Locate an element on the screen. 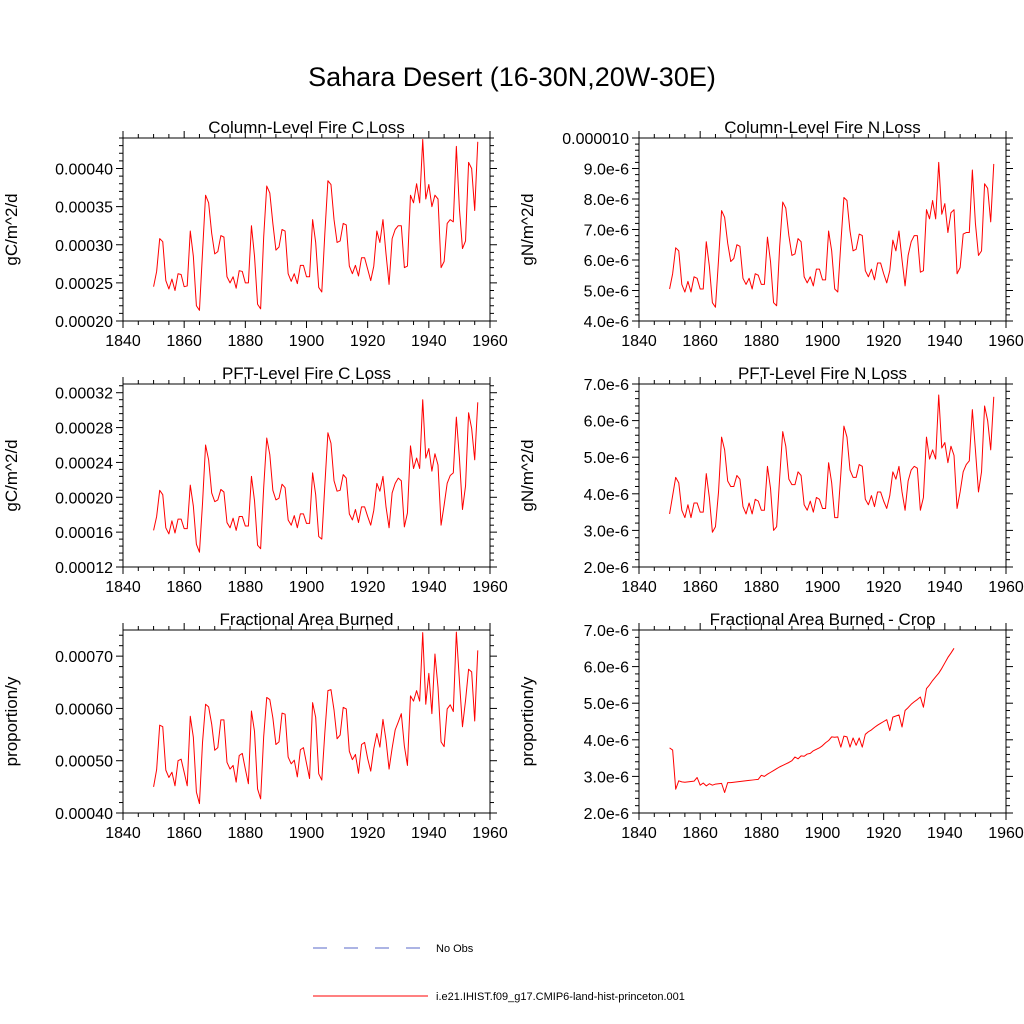 This screenshot has height=1024, width=1024. panel-title: PFT-Level Fire C Loss is located at coordinates (306, 373).